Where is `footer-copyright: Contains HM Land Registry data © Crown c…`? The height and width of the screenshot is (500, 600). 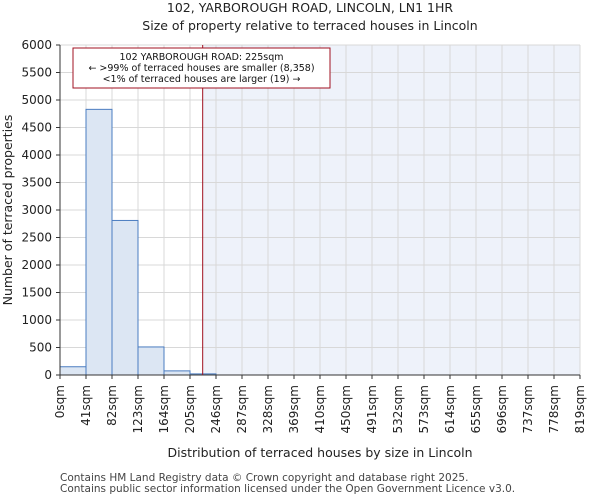
footer-copyright: Contains HM Land Registry data © Crown c… is located at coordinates (264, 478).